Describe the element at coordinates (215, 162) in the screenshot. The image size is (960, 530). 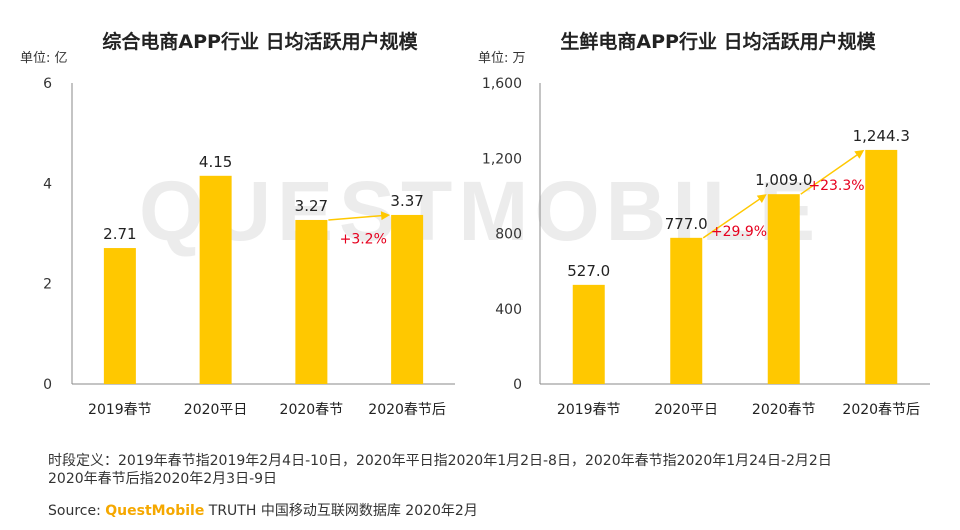
I see `bar-value-label: 4.15` at that location.